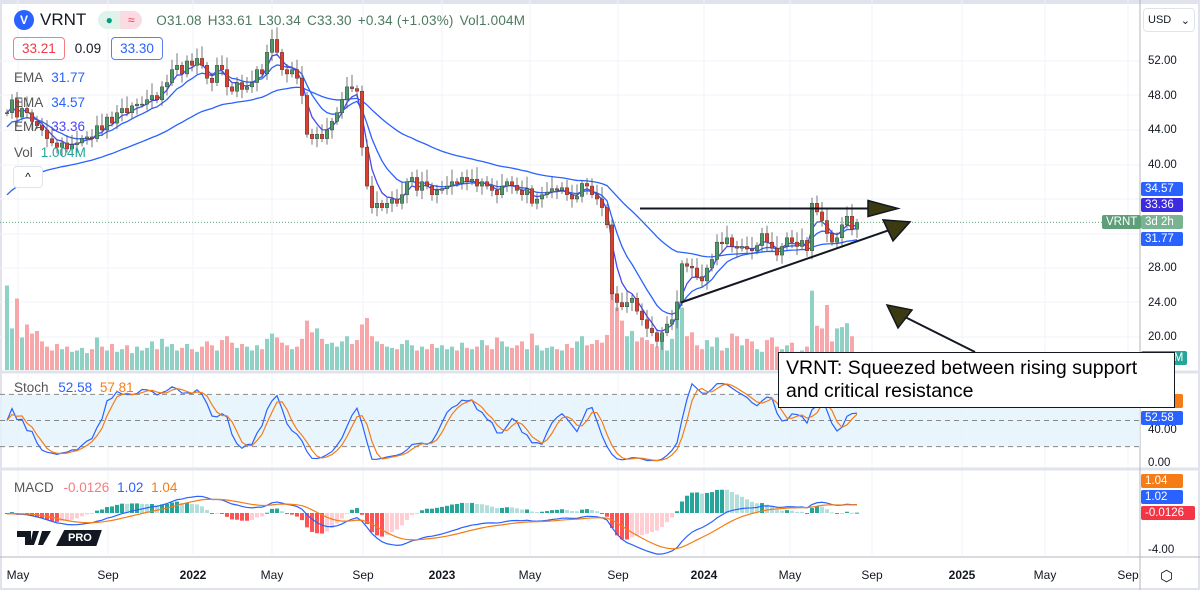  What do you see at coordinates (86, 487) in the screenshot?
I see `macd-hist-value: -0.0126` at bounding box center [86, 487].